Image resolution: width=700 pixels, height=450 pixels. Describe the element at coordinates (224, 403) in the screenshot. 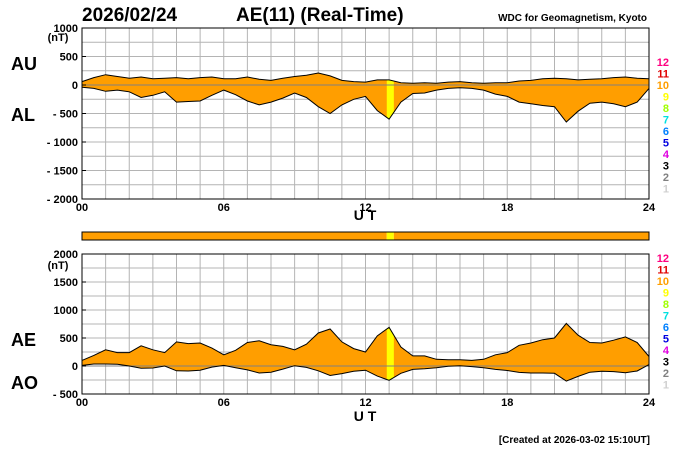

I see `ae-ao-x-tick-label: 06` at that location.